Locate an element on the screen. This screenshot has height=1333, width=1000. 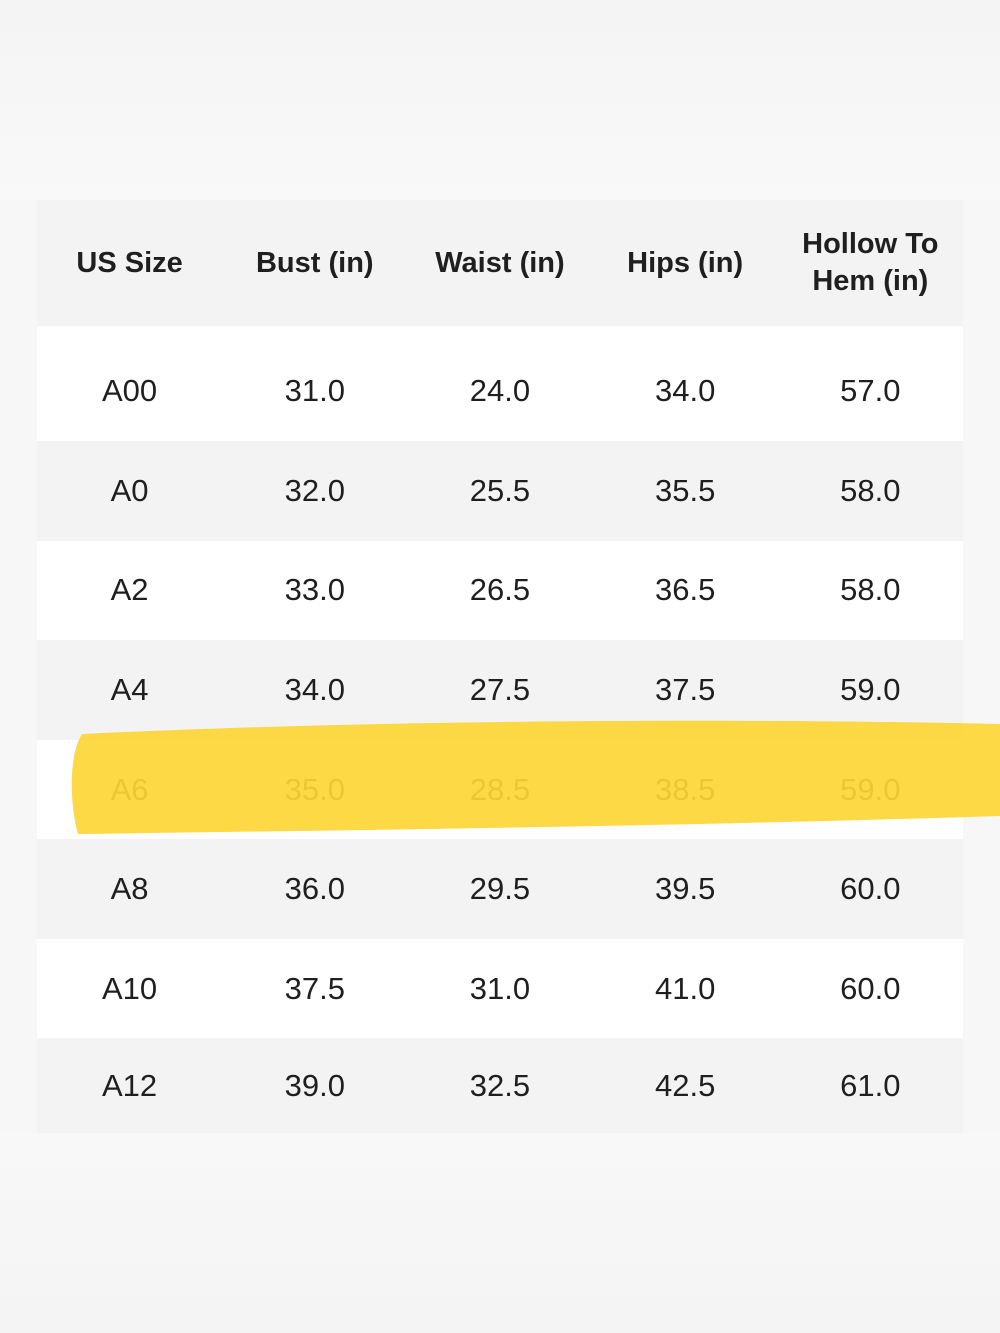
cell-size: A0 is located at coordinates (129, 490).